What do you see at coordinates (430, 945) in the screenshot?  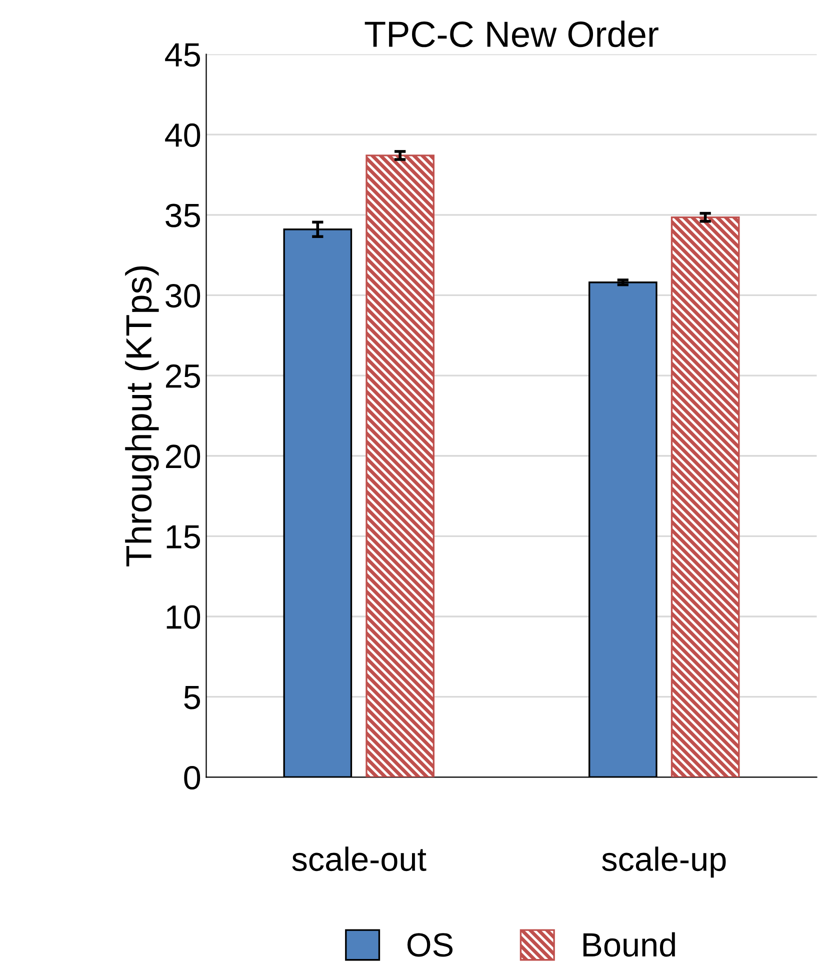 I see `legend-label: OS` at bounding box center [430, 945].